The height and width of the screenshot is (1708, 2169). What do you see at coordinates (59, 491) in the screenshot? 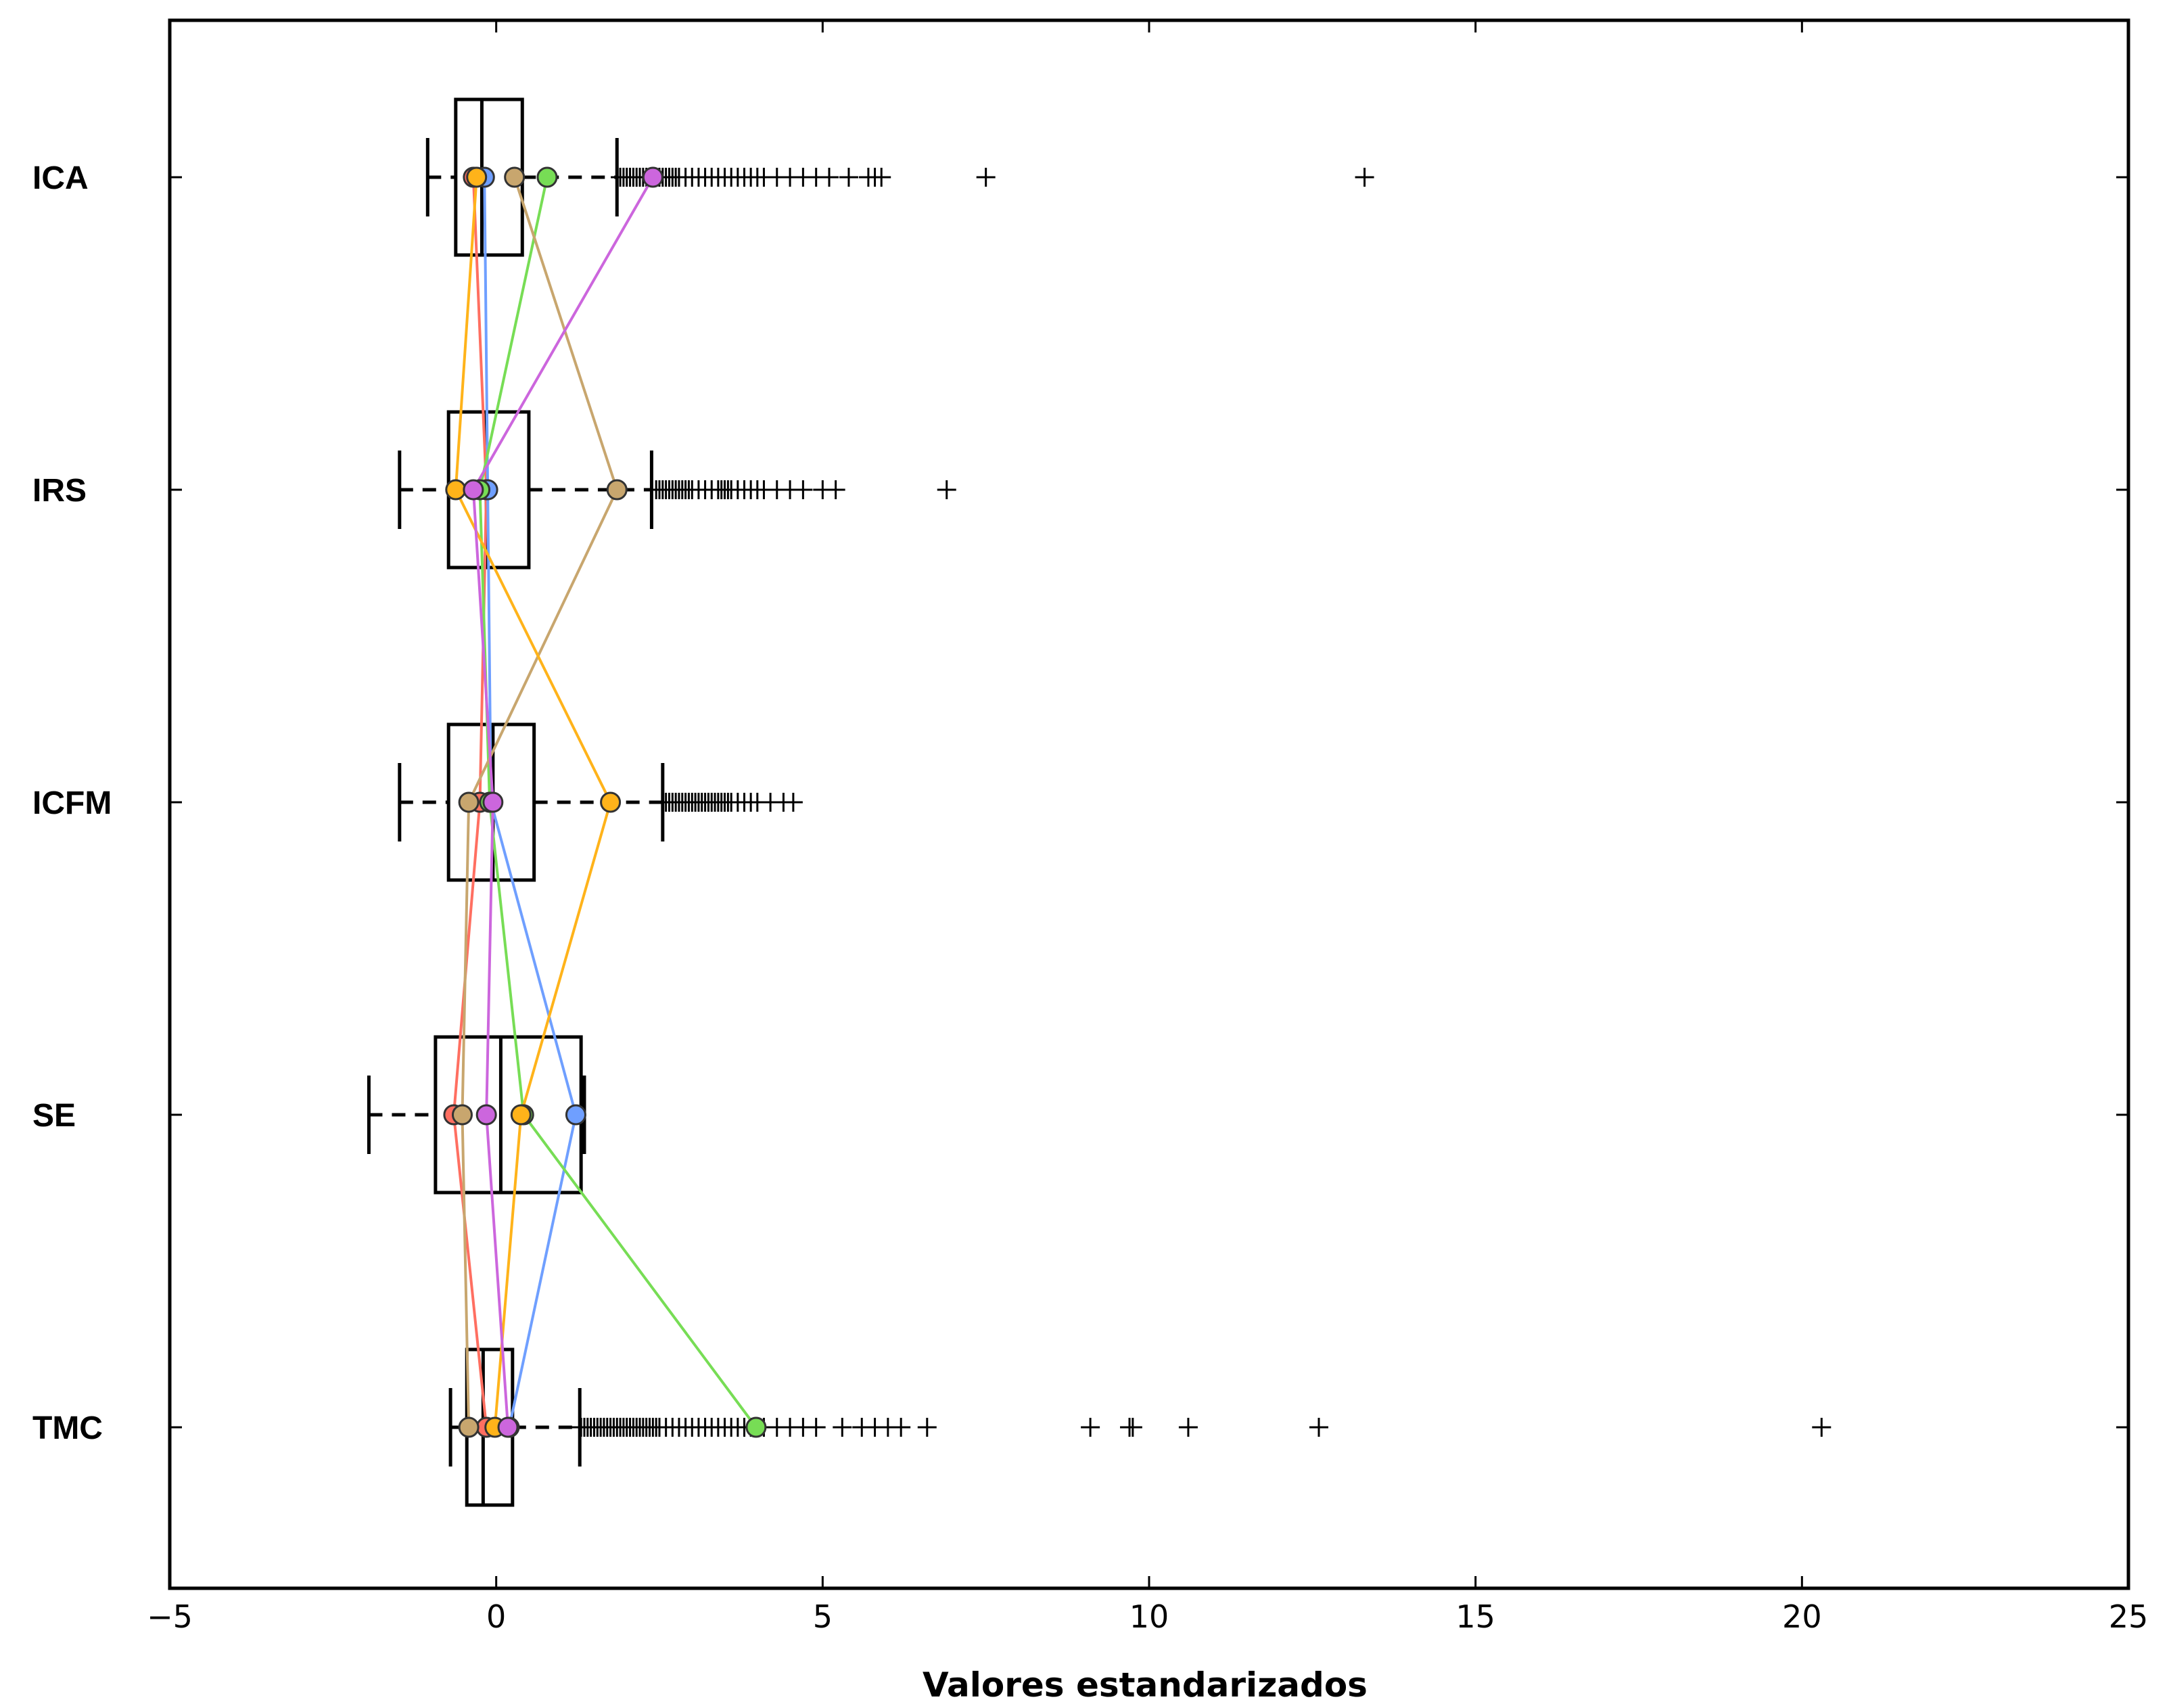
I see `category-label: IRS` at bounding box center [59, 491].